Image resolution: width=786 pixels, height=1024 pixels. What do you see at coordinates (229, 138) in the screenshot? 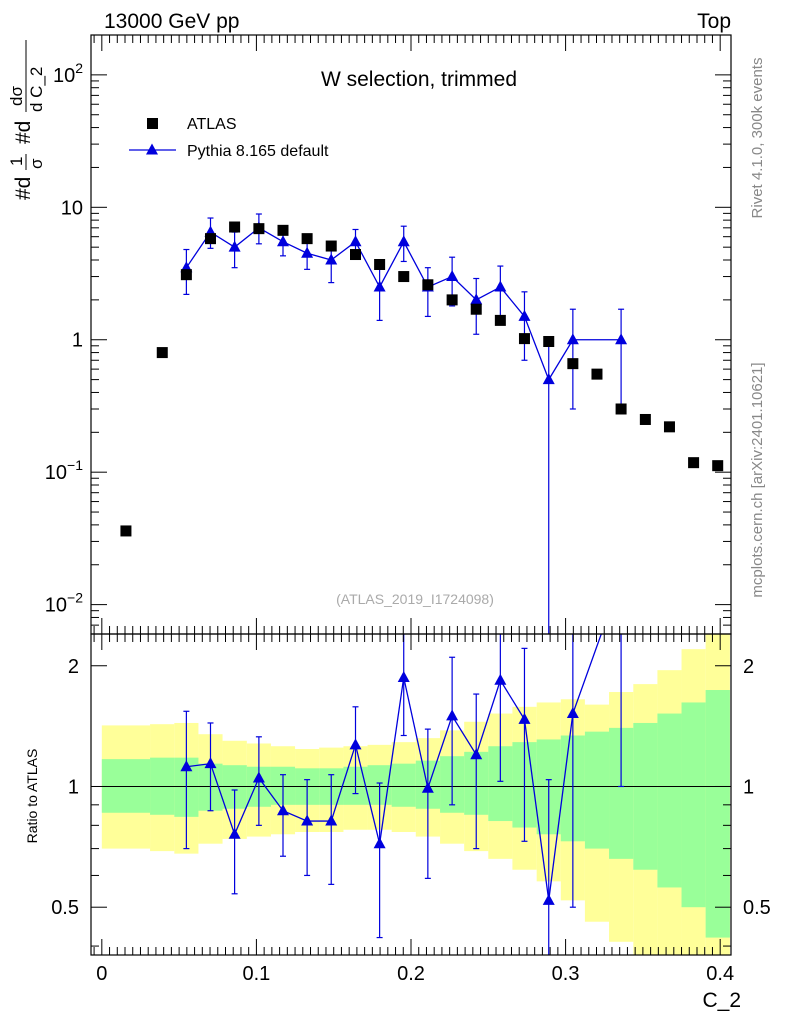
I see `legend: ATLAS Pythia 8.165 default` at bounding box center [229, 138].